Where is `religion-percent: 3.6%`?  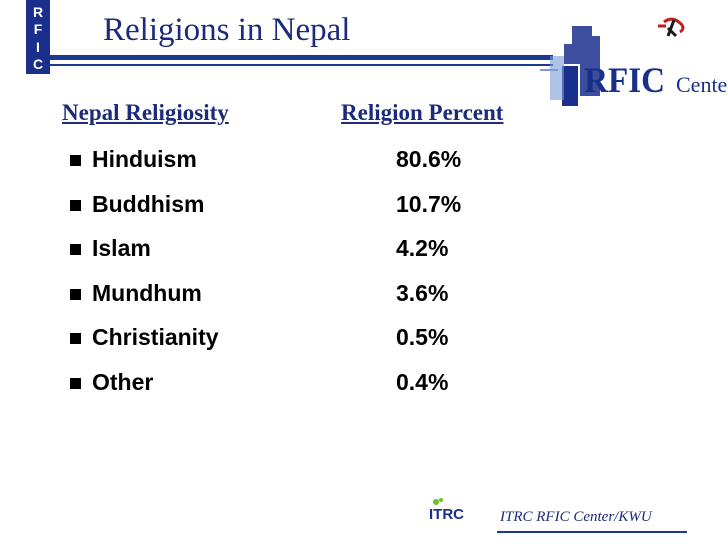 religion-percent: 3.6% is located at coordinates (422, 293).